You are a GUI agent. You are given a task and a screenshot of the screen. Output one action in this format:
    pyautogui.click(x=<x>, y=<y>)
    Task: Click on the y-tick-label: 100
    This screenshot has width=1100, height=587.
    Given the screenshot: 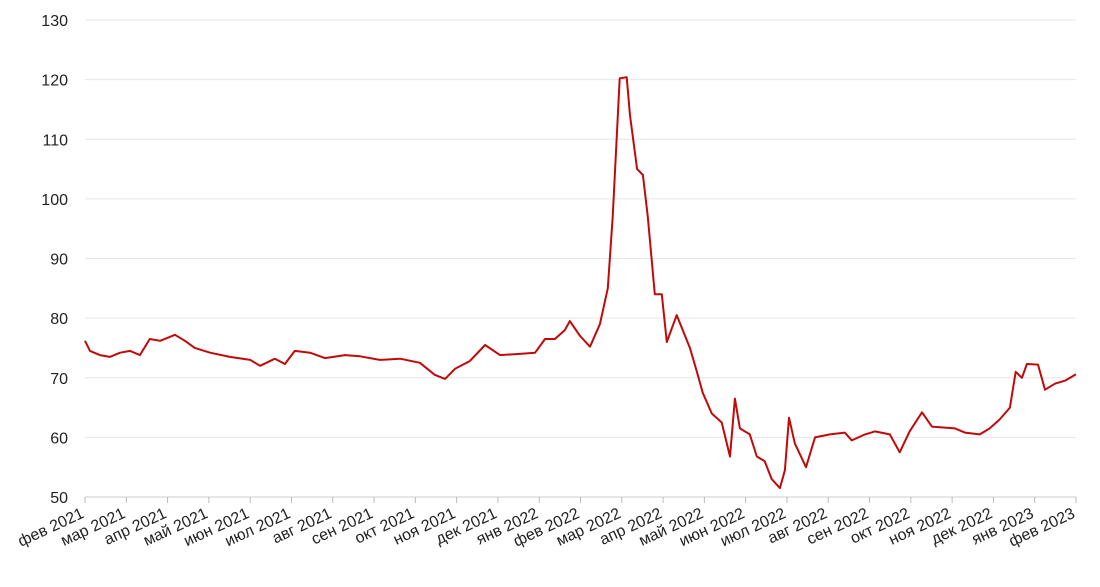 What is the action you would take?
    pyautogui.click(x=54, y=200)
    